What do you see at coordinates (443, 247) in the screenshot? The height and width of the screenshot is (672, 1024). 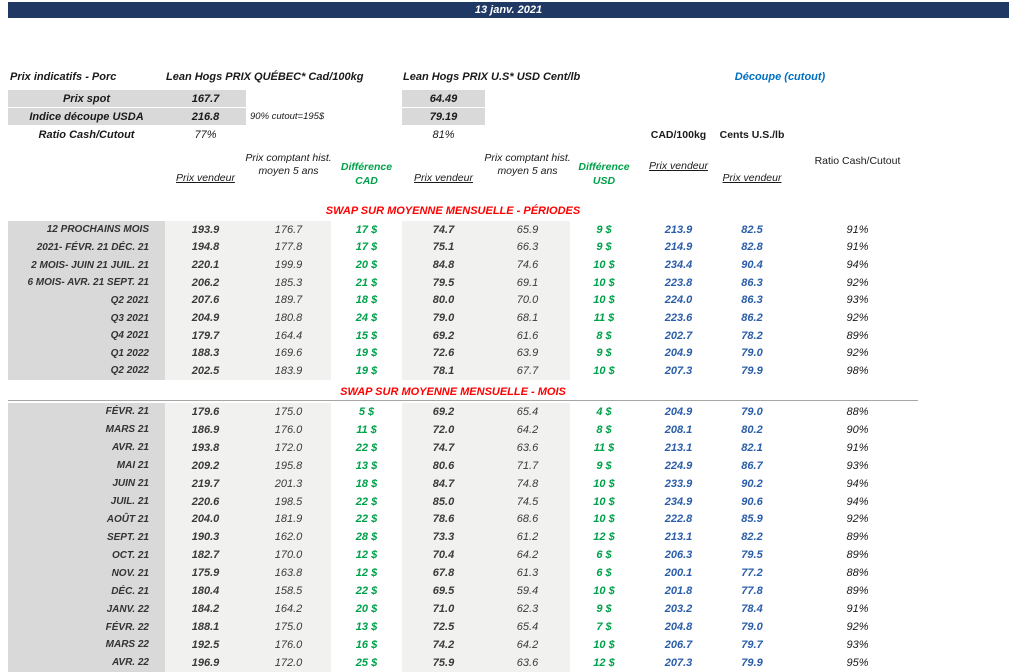 I see `us-prix-vendeur-cell: 75.1` at bounding box center [443, 247].